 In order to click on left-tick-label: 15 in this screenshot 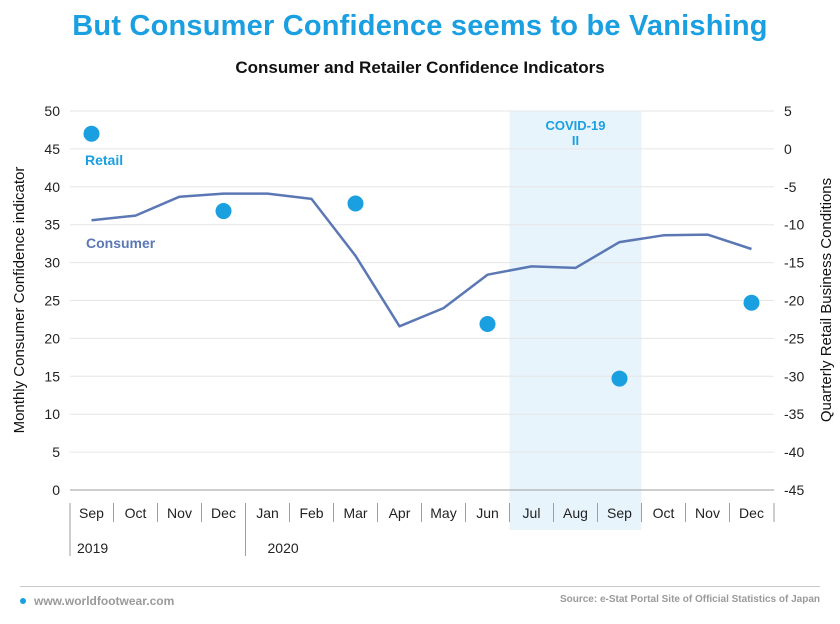, I will do `click(52, 376)`.